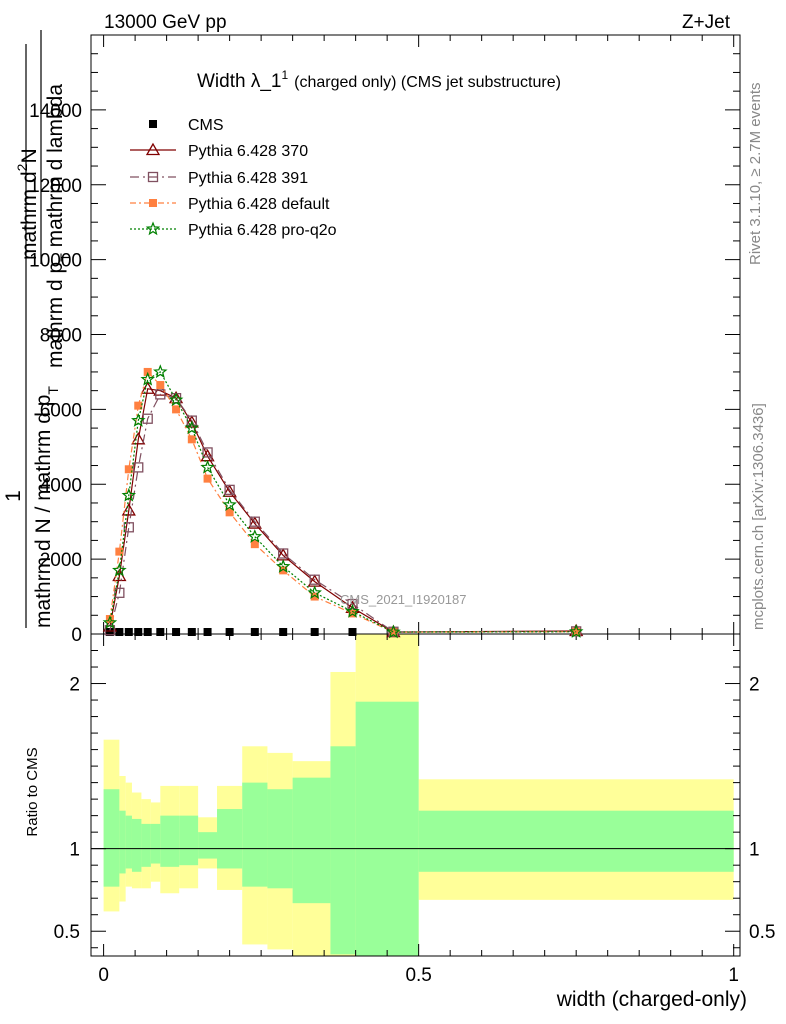 The height and width of the screenshot is (1024, 786). Describe the element at coordinates (248, 178) in the screenshot. I see `legend-label: Pythia 6.428 391` at that location.